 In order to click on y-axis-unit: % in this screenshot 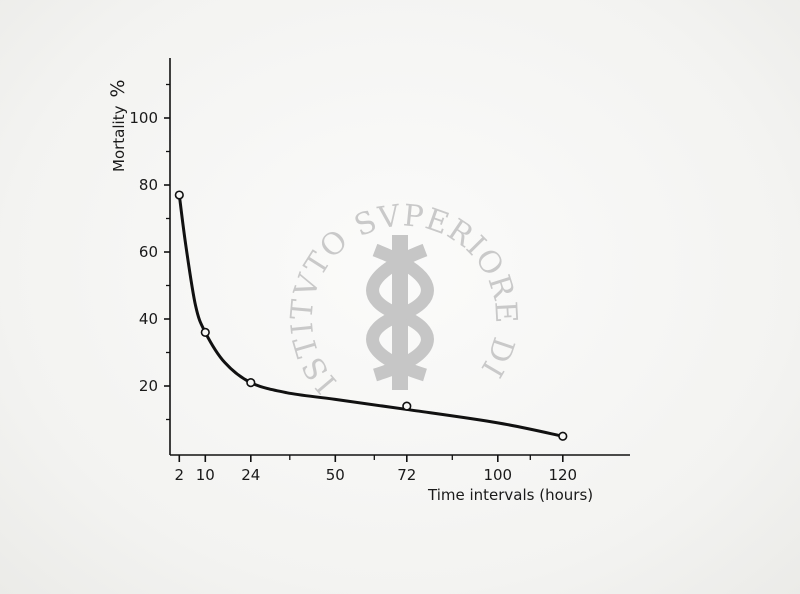, I will do `click(118, 88)`.